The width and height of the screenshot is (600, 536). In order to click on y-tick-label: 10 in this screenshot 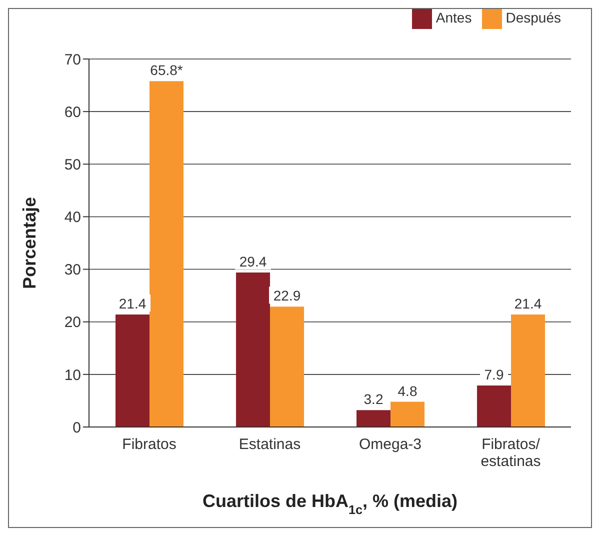, I will do `click(72, 375)`.